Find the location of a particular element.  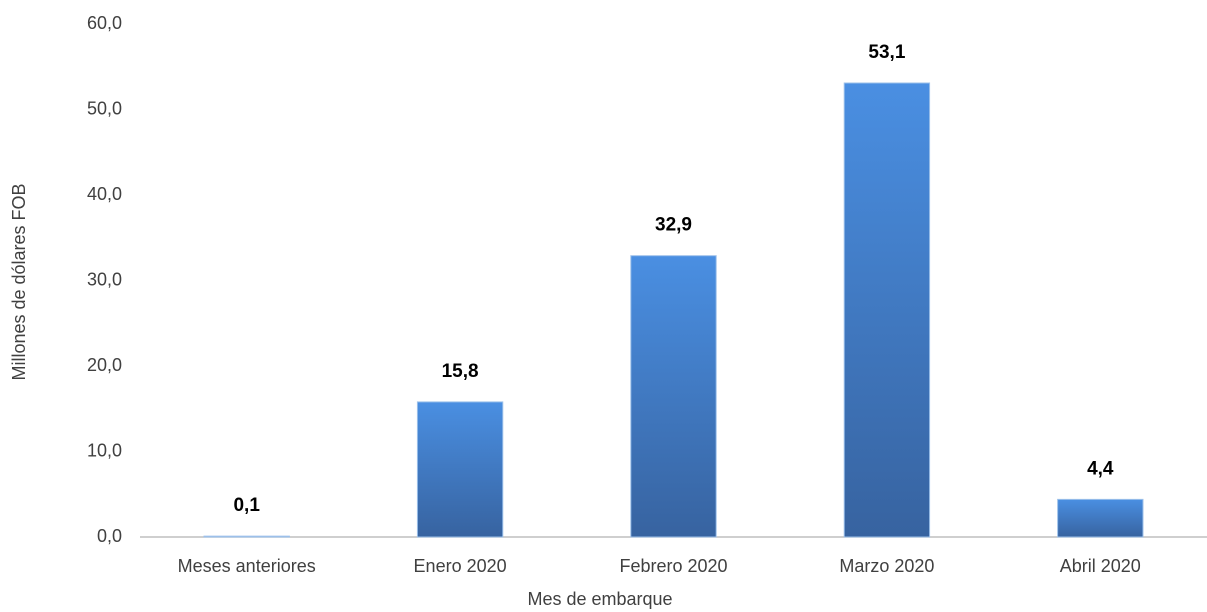

y-tick-label: 60,0 is located at coordinates (104, 23).